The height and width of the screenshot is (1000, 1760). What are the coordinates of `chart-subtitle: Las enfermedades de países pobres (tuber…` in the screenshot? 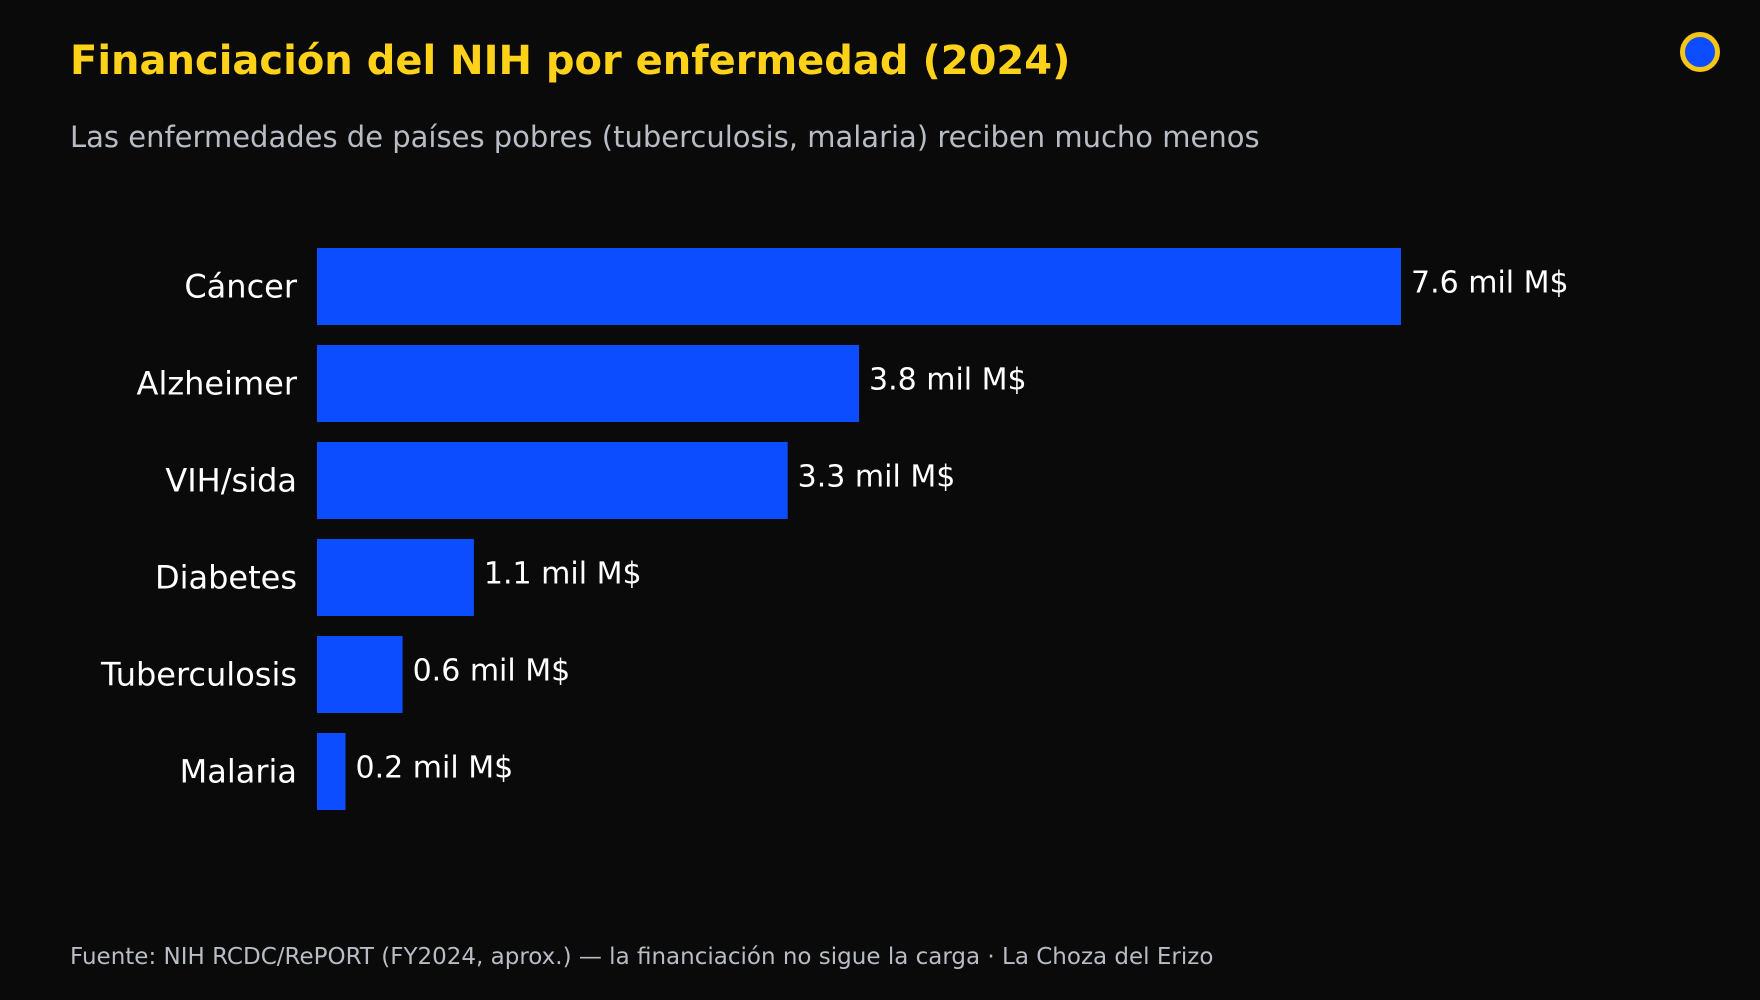 It's located at (665, 137).